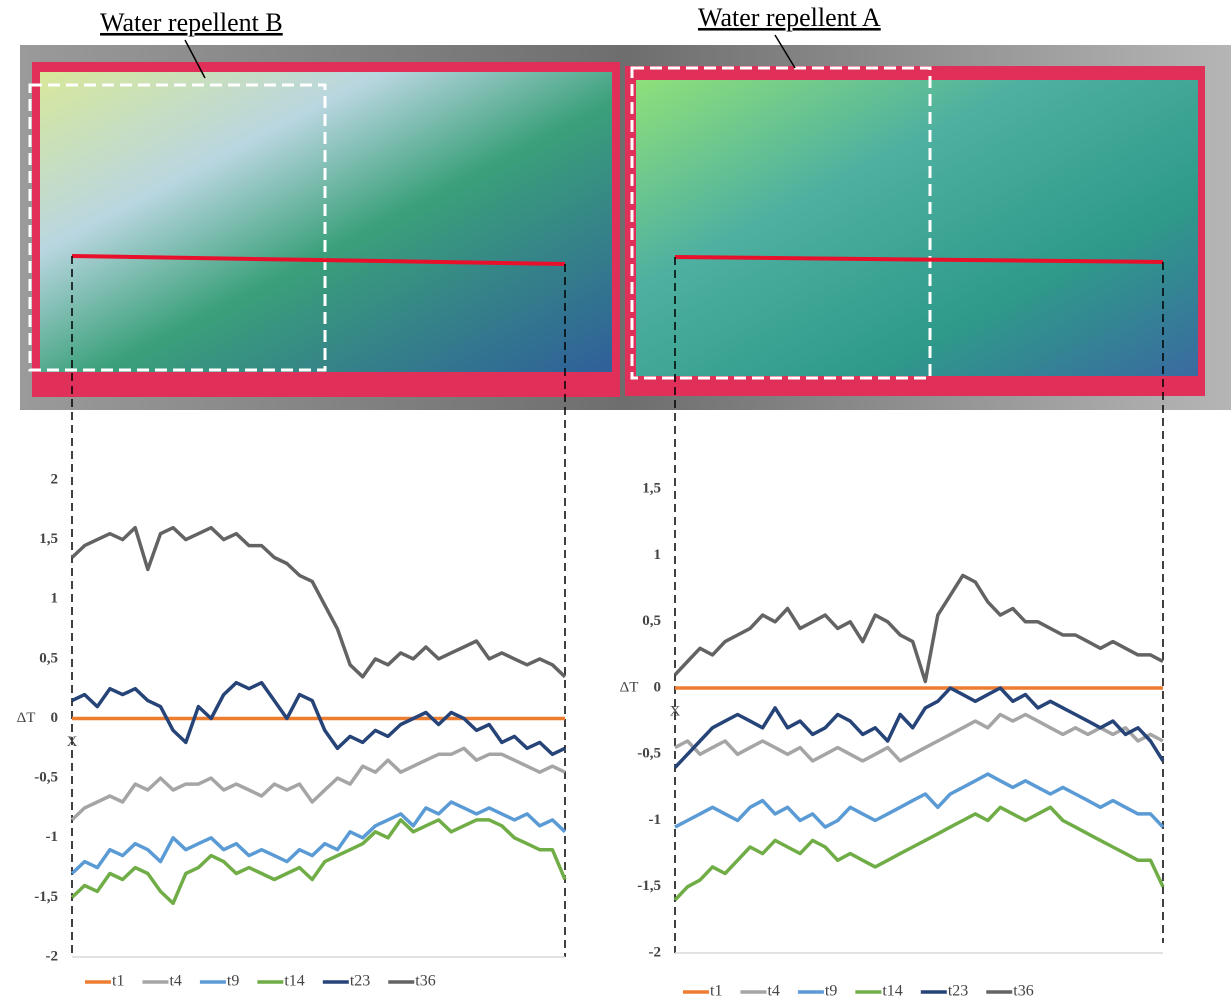  I want to click on specimen-a, so click(917, 228).